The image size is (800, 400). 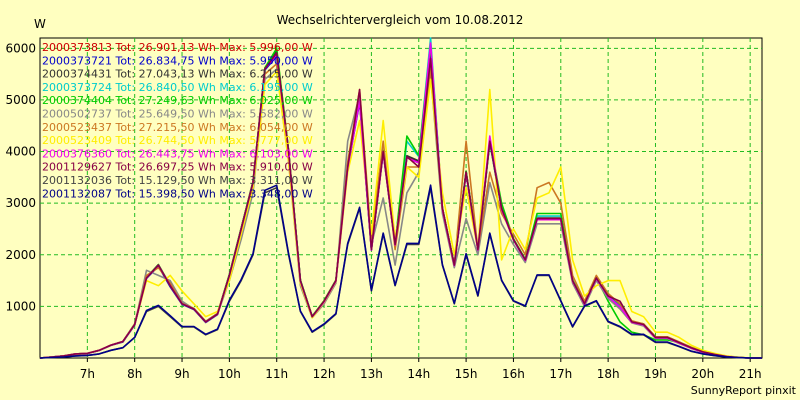 I want to click on x-tick-label: 18h, so click(x=608, y=374).